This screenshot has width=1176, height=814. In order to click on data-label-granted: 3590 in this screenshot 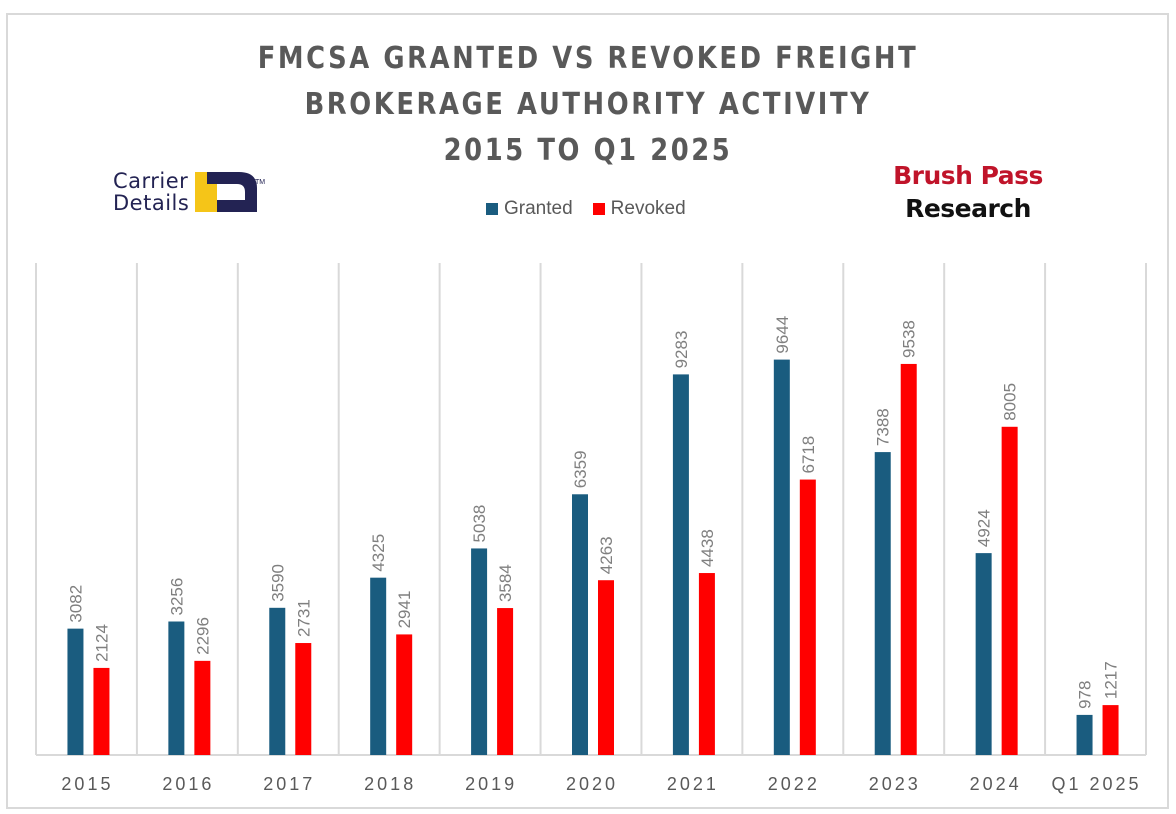, I will do `click(277, 583)`.